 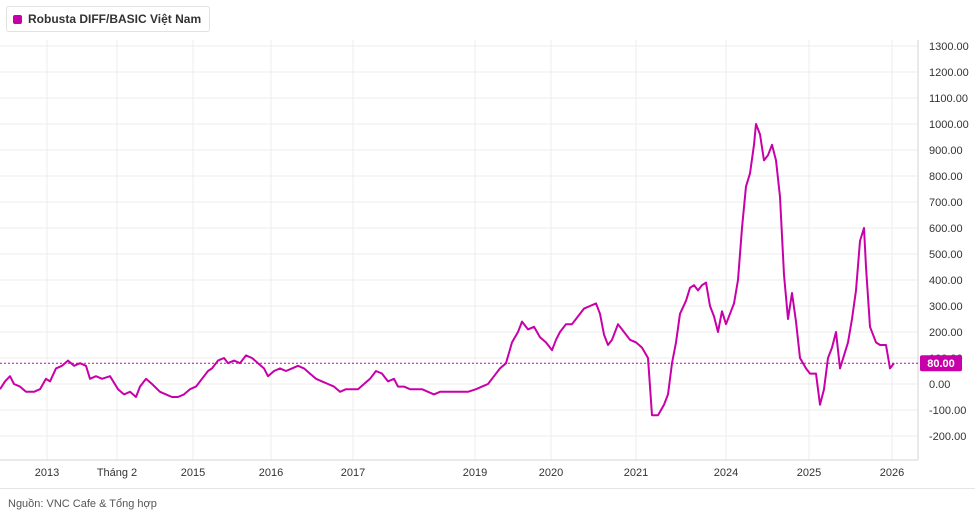 I want to click on x-tick-label: 2015, so click(x=193, y=473).